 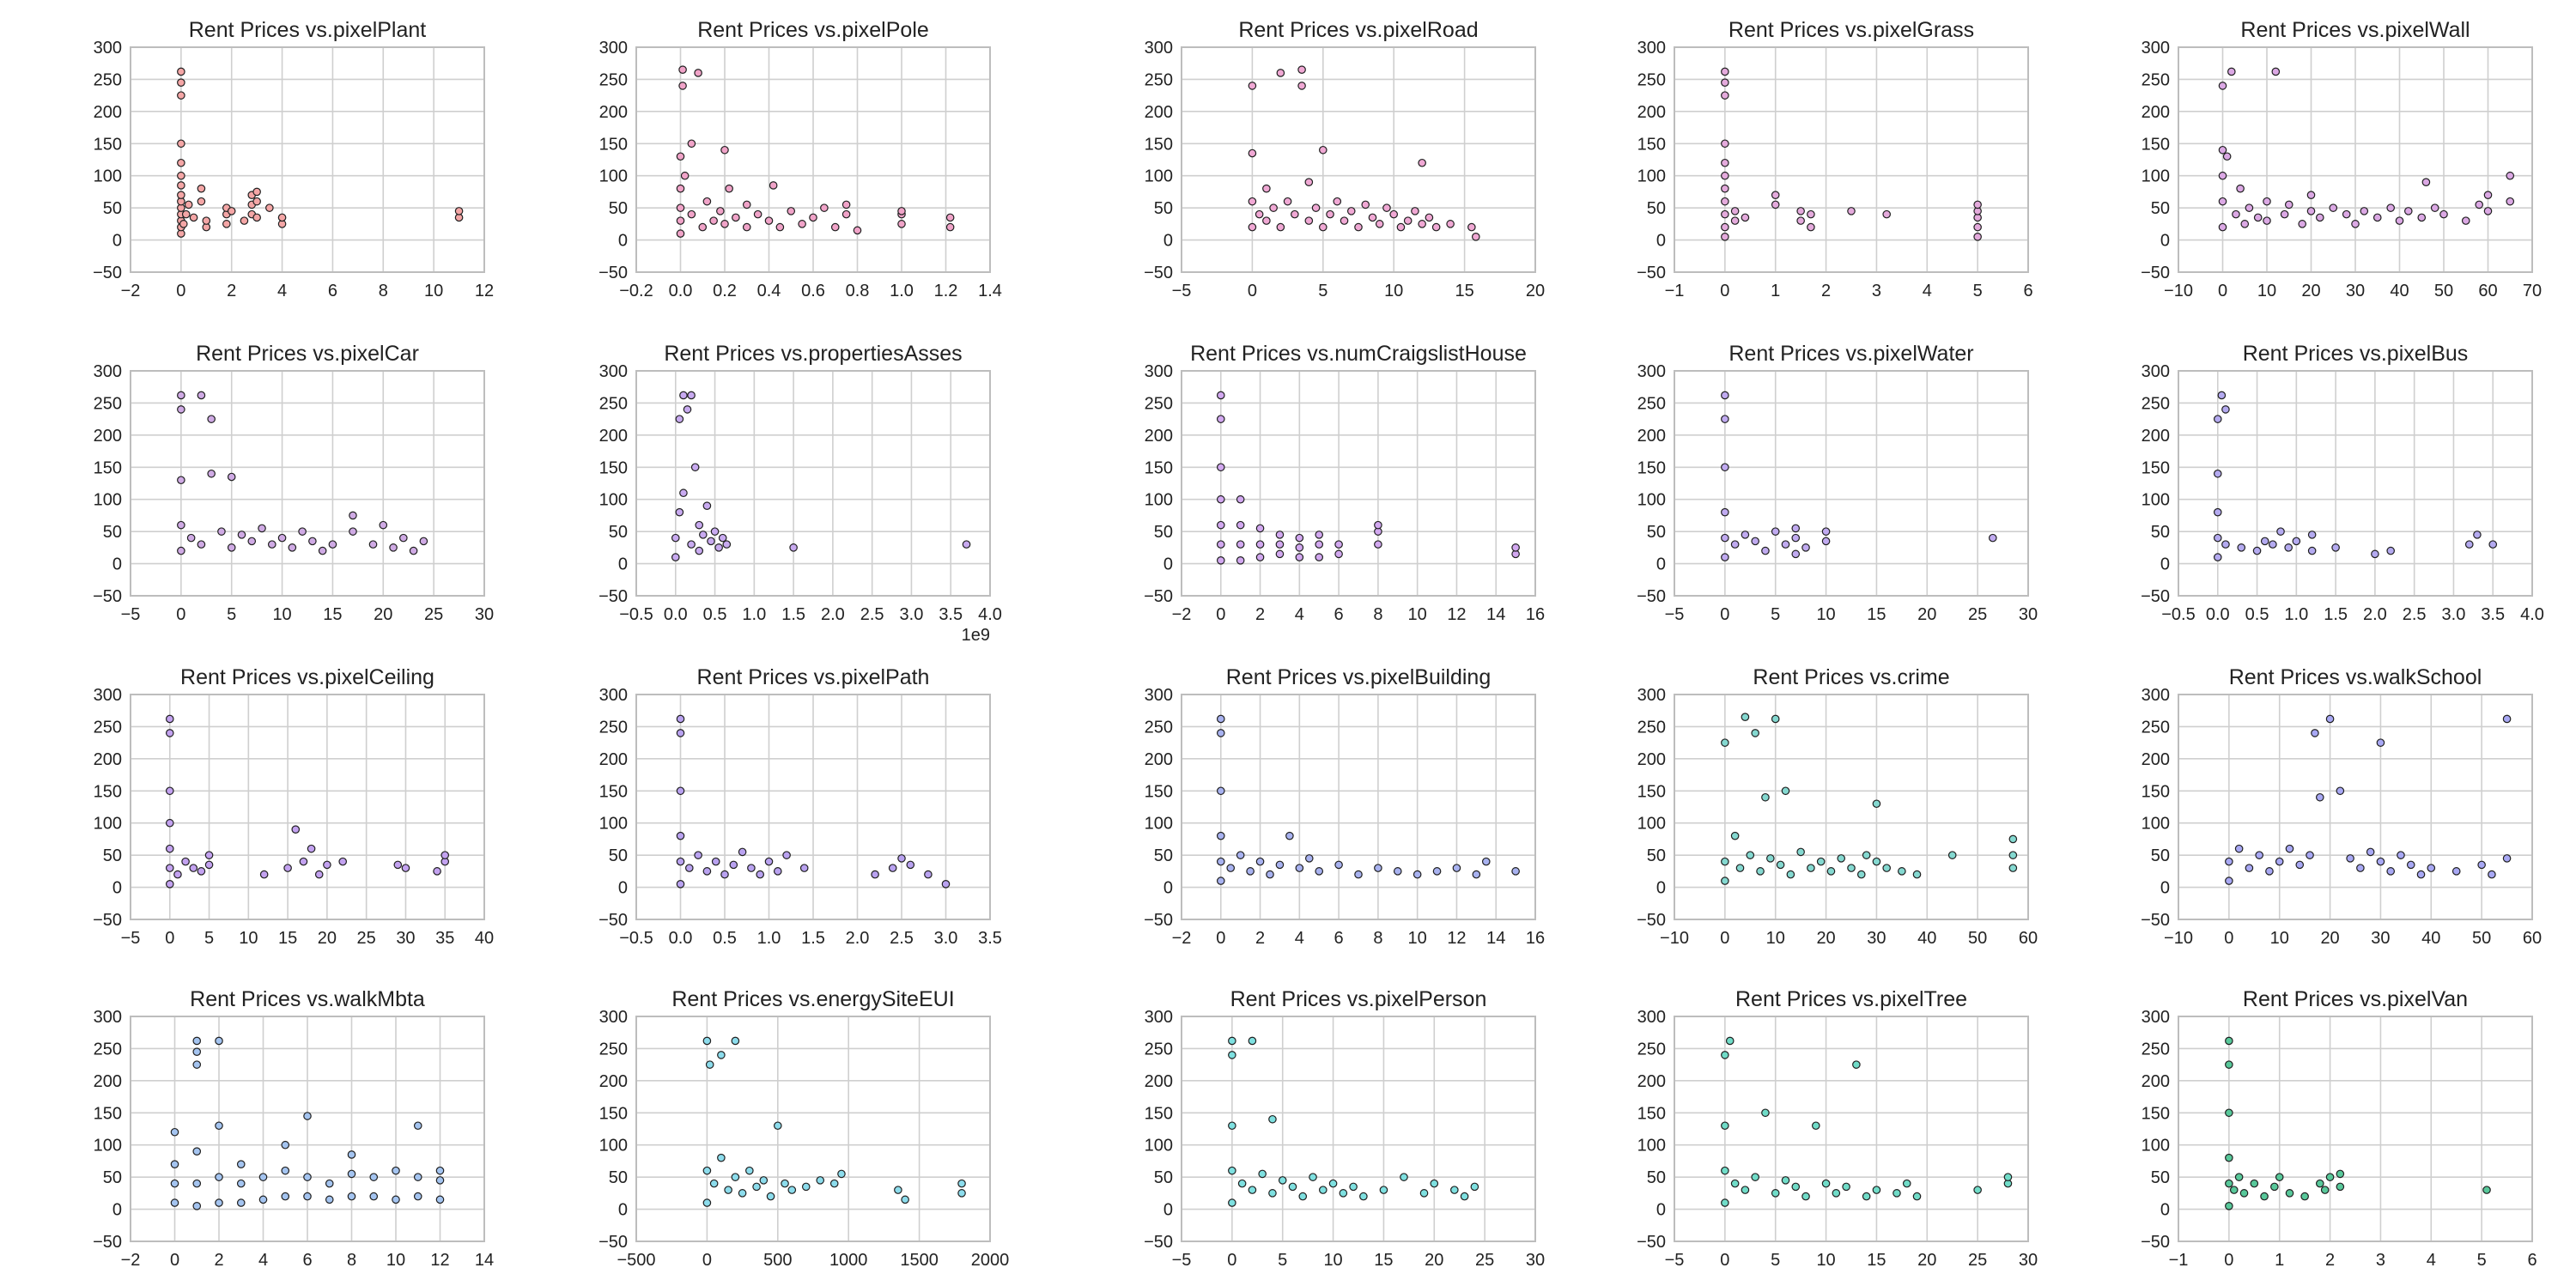 What do you see at coordinates (2156, 500) in the screenshot?
I see `y-tick-label: 100` at bounding box center [2156, 500].